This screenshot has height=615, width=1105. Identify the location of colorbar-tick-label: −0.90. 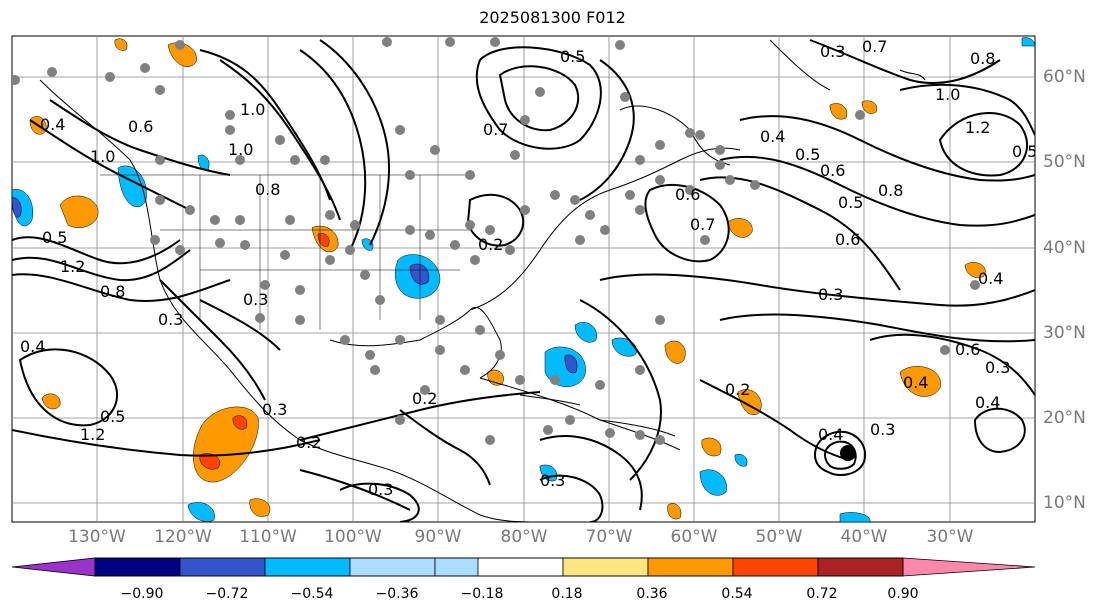
(142, 594).